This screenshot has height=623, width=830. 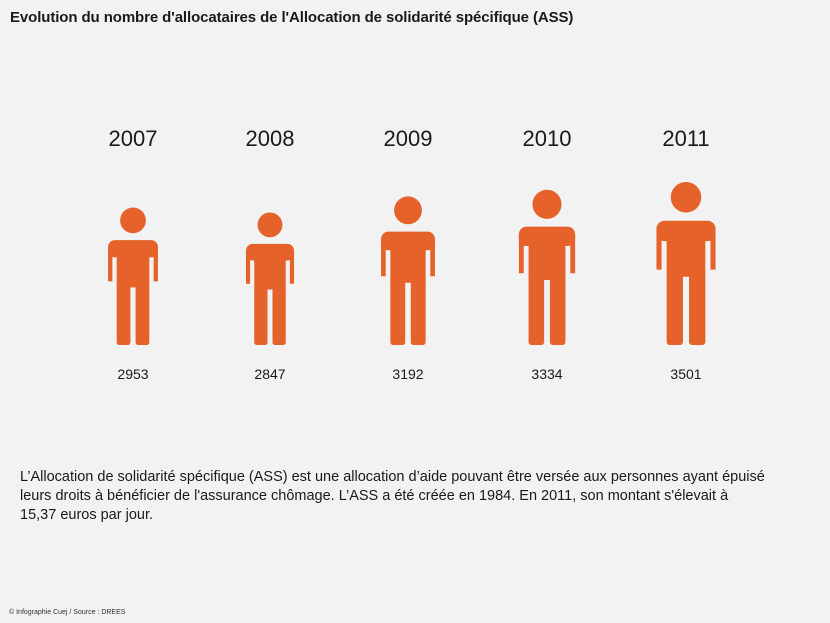 I want to click on person-figure-2011, so click(x=686, y=263).